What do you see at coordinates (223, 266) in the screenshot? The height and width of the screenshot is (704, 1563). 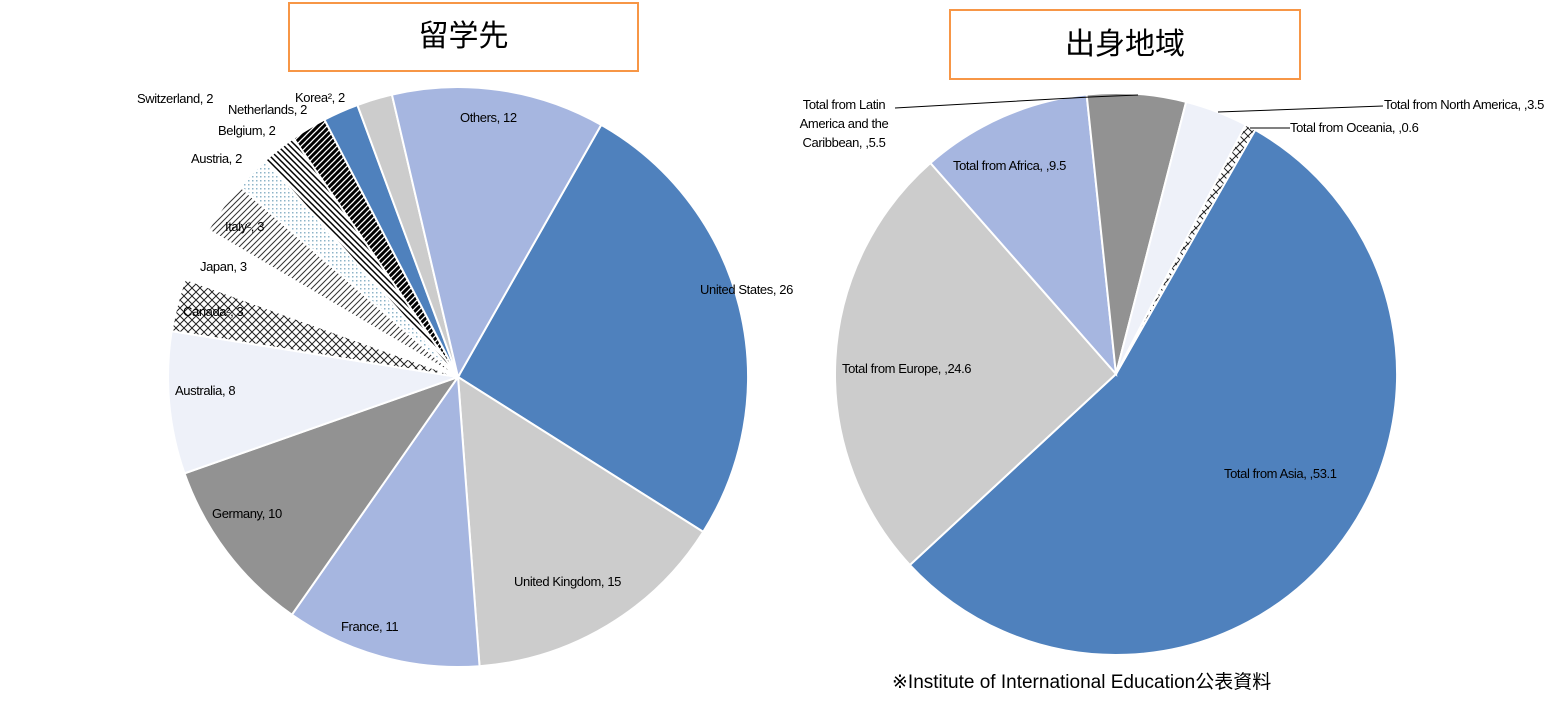 I see `data-label: Japan, 3` at bounding box center [223, 266].